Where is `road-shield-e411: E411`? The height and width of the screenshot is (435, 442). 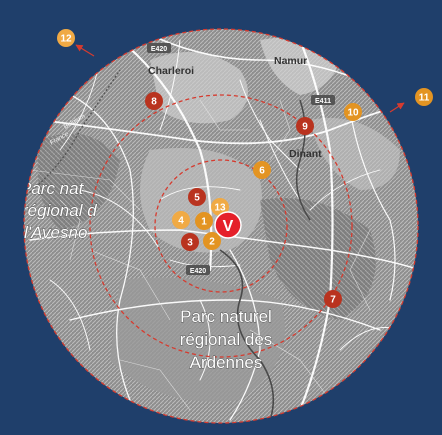 road-shield-e411: E411 is located at coordinates (323, 100).